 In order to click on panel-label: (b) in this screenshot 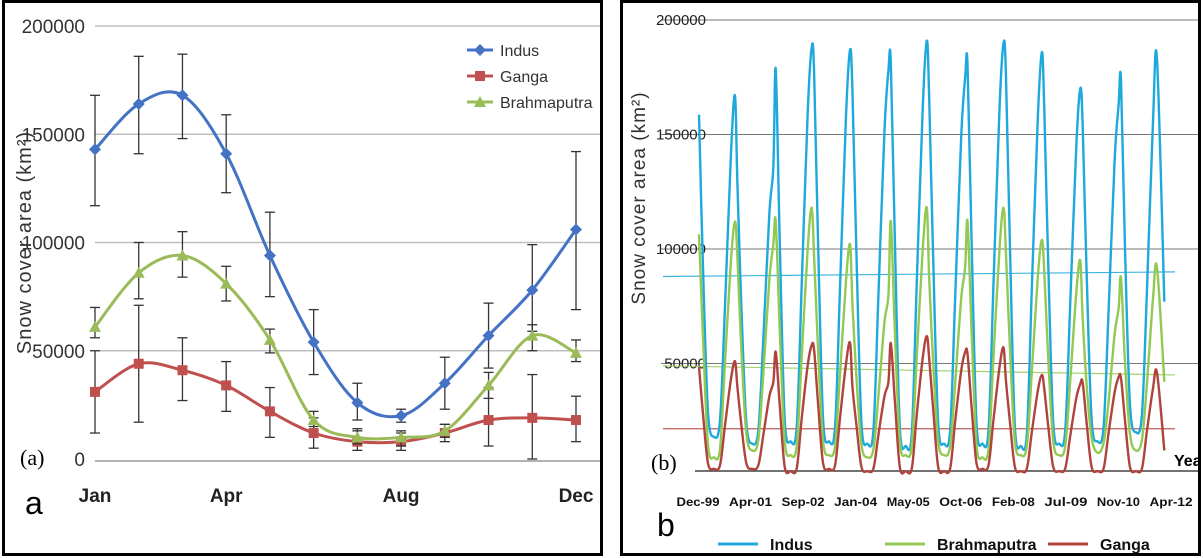, I will do `click(664, 462)`.